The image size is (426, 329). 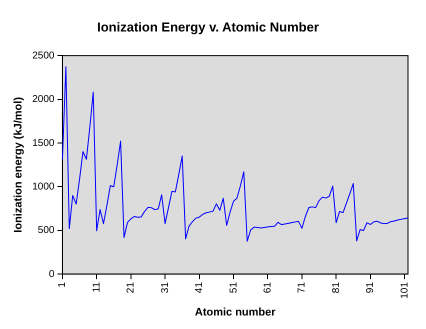 What do you see at coordinates (200, 288) in the screenshot?
I see `x-tick-label: 41` at bounding box center [200, 288].